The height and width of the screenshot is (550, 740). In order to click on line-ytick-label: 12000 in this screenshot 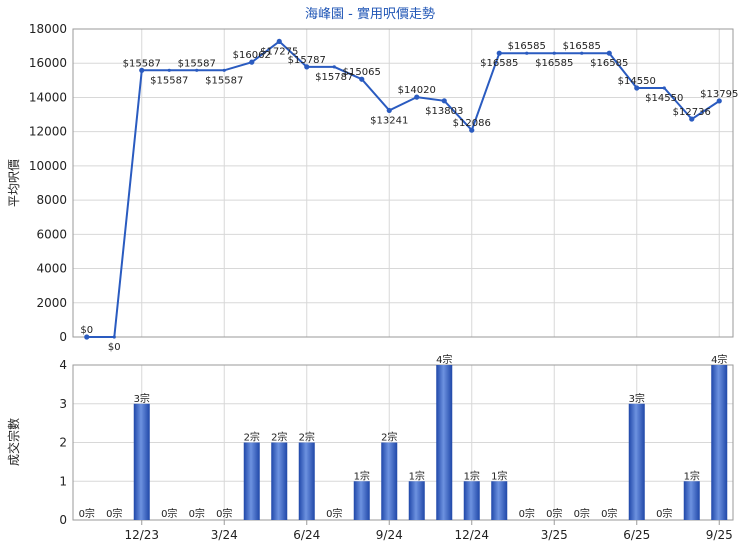, I will do `click(48, 132)`.